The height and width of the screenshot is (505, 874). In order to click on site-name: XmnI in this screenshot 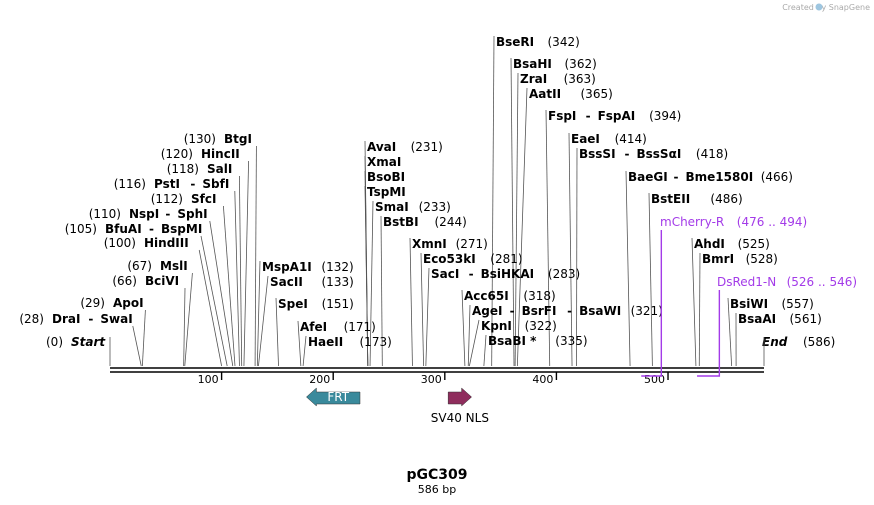, I will do `click(429, 244)`.